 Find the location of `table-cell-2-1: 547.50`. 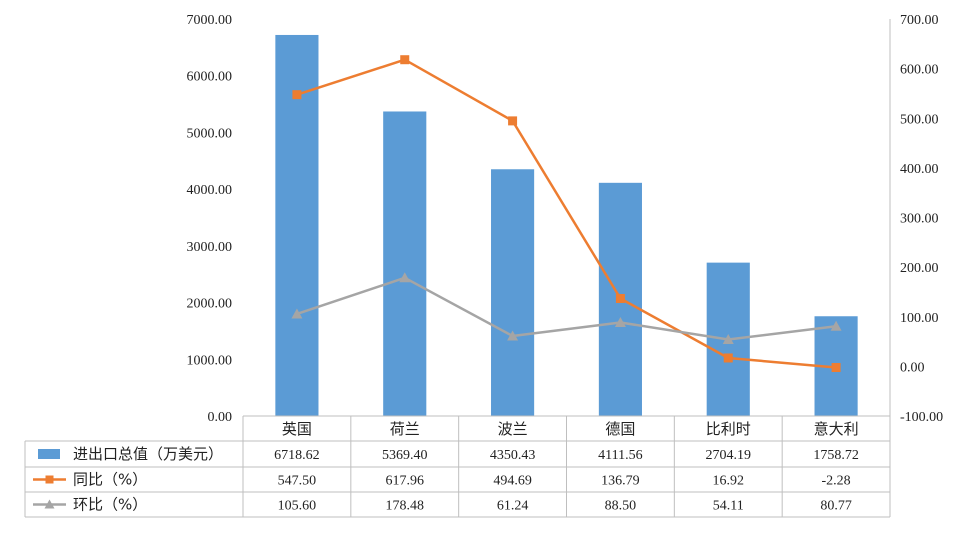

table-cell-2-1: 547.50 is located at coordinates (297, 481).